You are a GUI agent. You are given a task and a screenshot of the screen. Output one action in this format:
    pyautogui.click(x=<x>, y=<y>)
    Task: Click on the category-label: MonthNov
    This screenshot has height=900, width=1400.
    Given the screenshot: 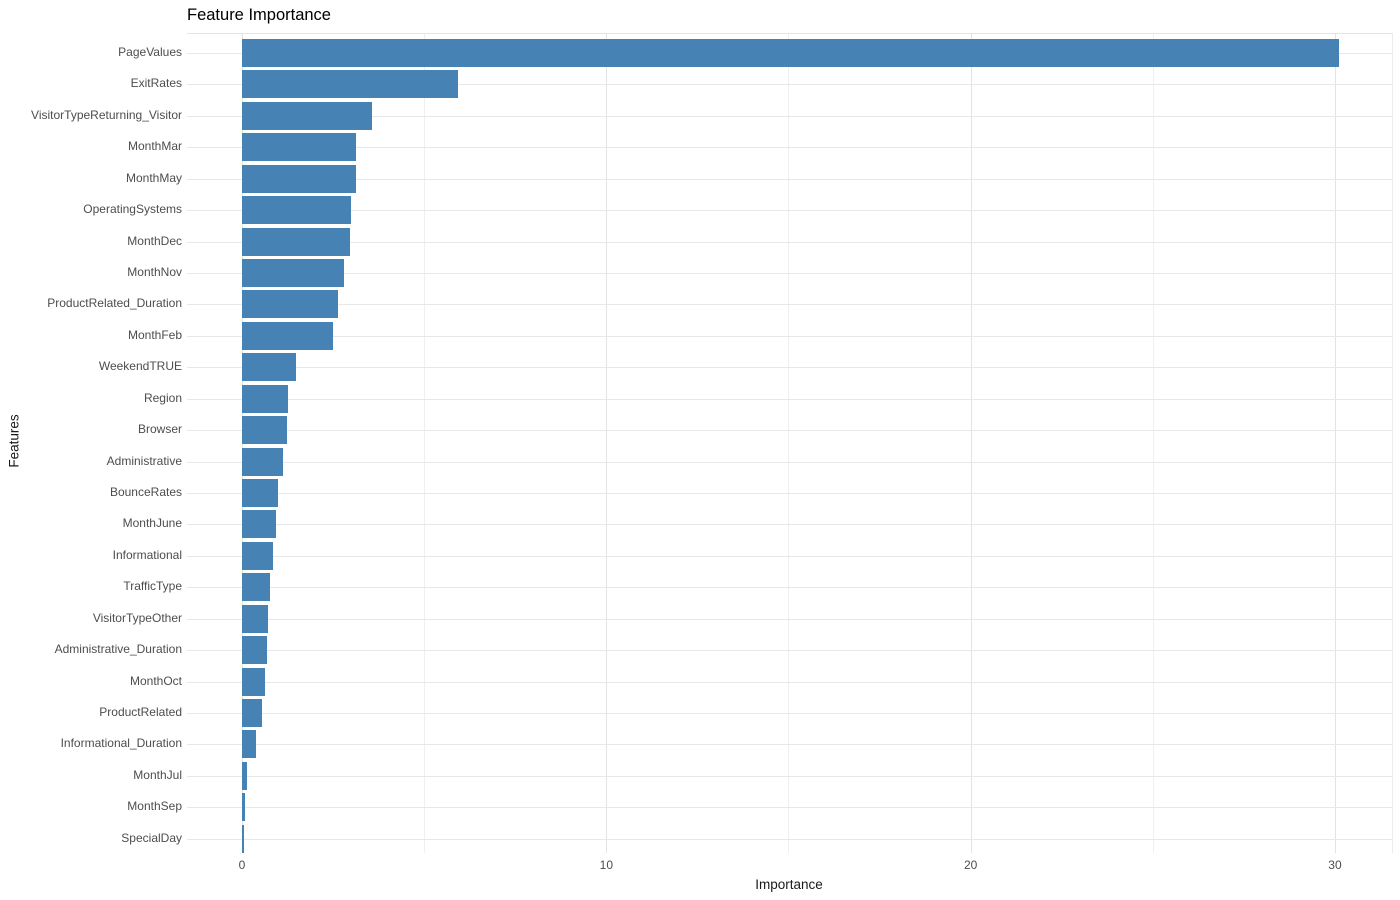 What is the action you would take?
    pyautogui.click(x=154, y=272)
    